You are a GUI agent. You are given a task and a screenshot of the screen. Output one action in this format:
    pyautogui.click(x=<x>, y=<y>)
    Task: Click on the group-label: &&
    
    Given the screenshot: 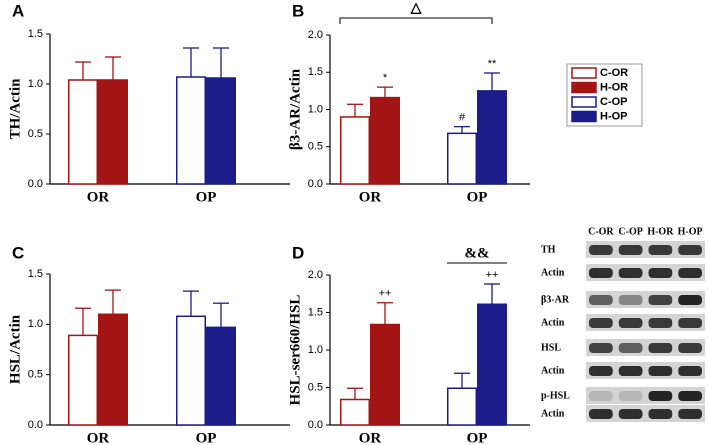 What is the action you would take?
    pyautogui.click(x=477, y=253)
    